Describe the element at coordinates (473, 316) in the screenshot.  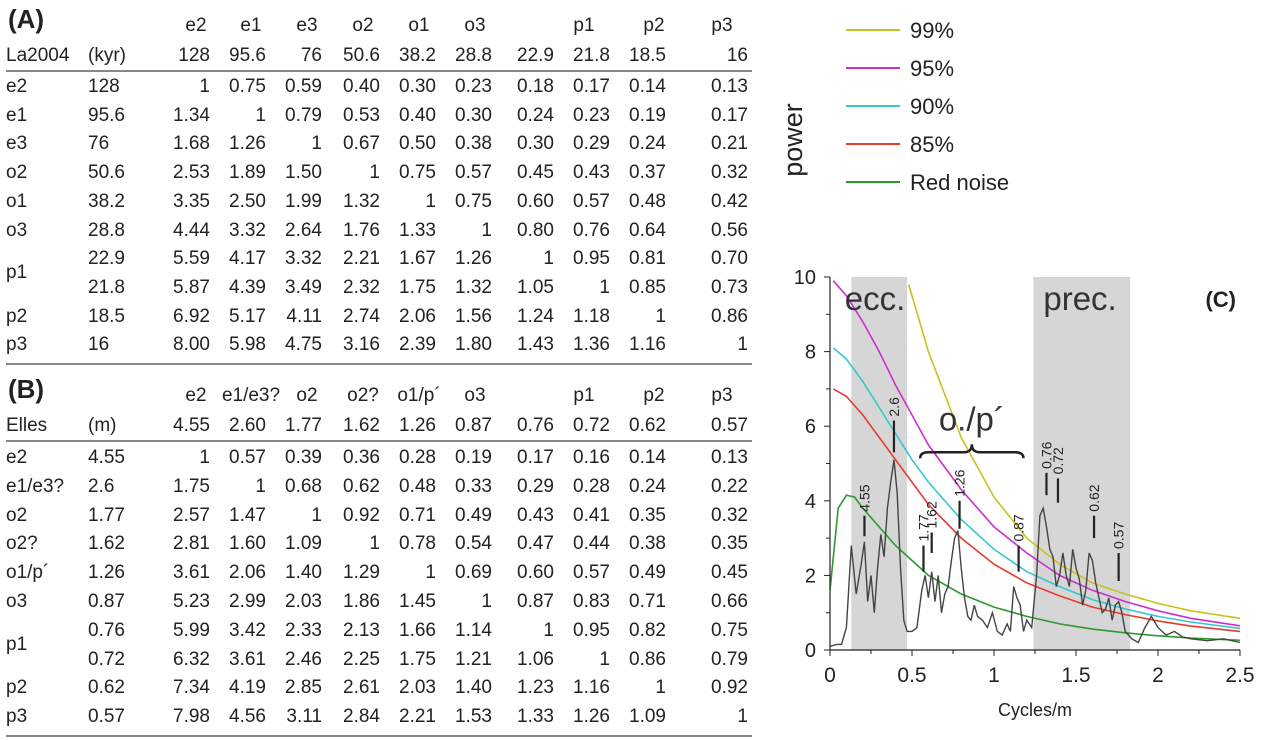
I see `ratio-cell: 1.56` at that location.